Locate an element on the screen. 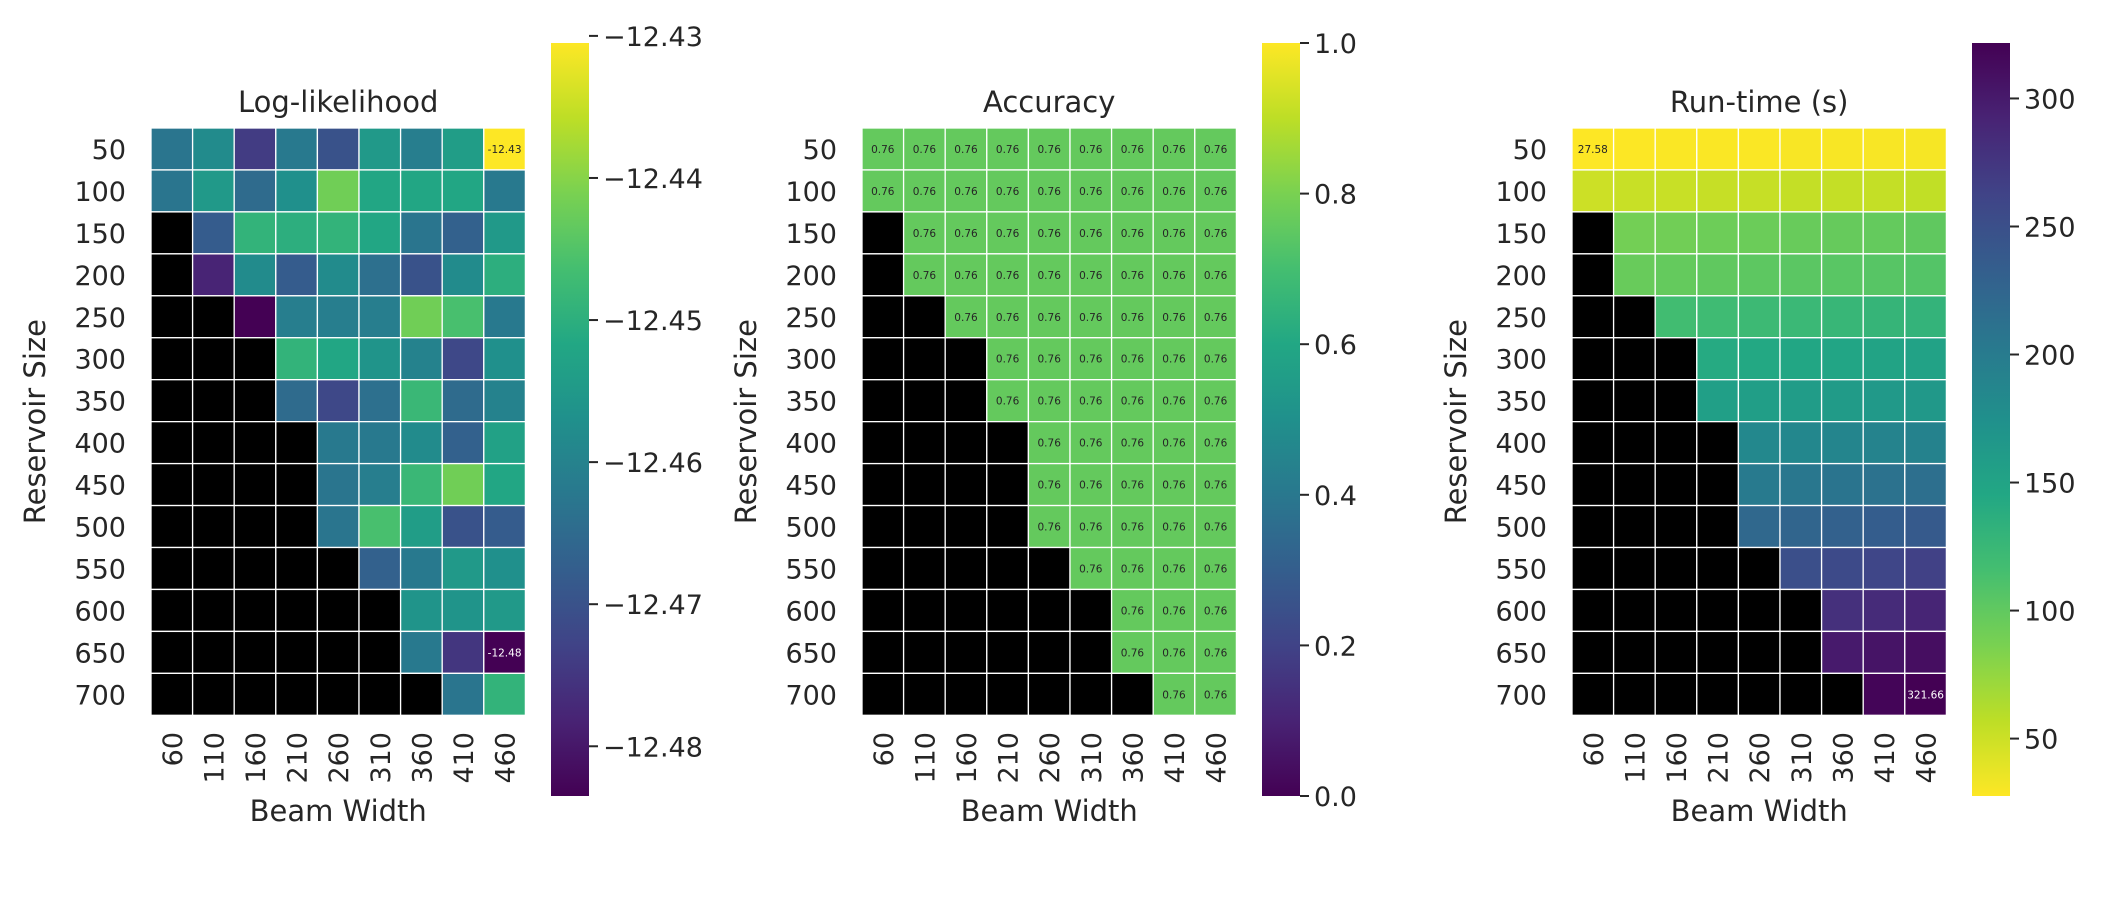  x-tick-label: 210 is located at coordinates (298, 758).